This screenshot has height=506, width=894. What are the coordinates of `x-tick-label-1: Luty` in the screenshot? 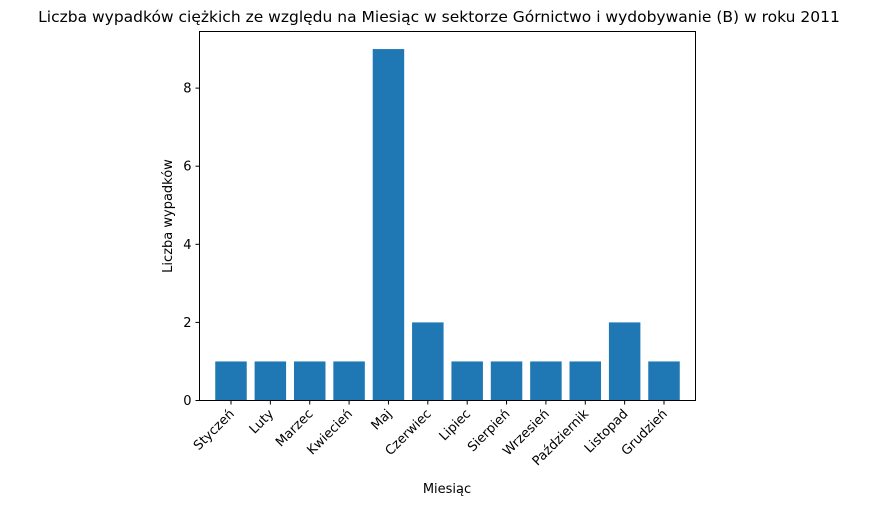 It's located at (262, 422).